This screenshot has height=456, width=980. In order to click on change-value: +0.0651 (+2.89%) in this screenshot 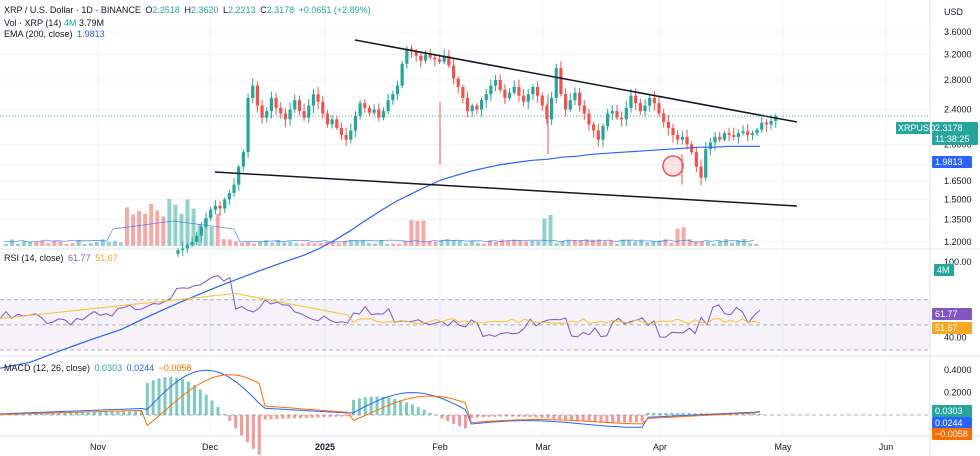, I will do `click(334, 10)`.